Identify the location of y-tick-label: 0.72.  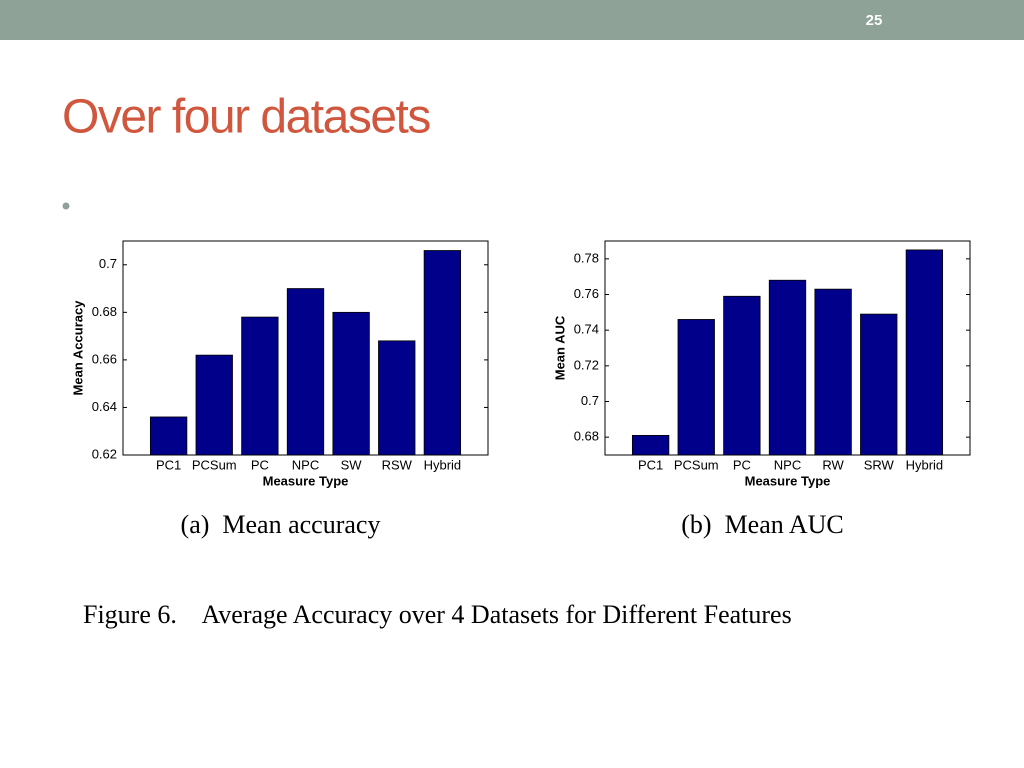
(586, 364).